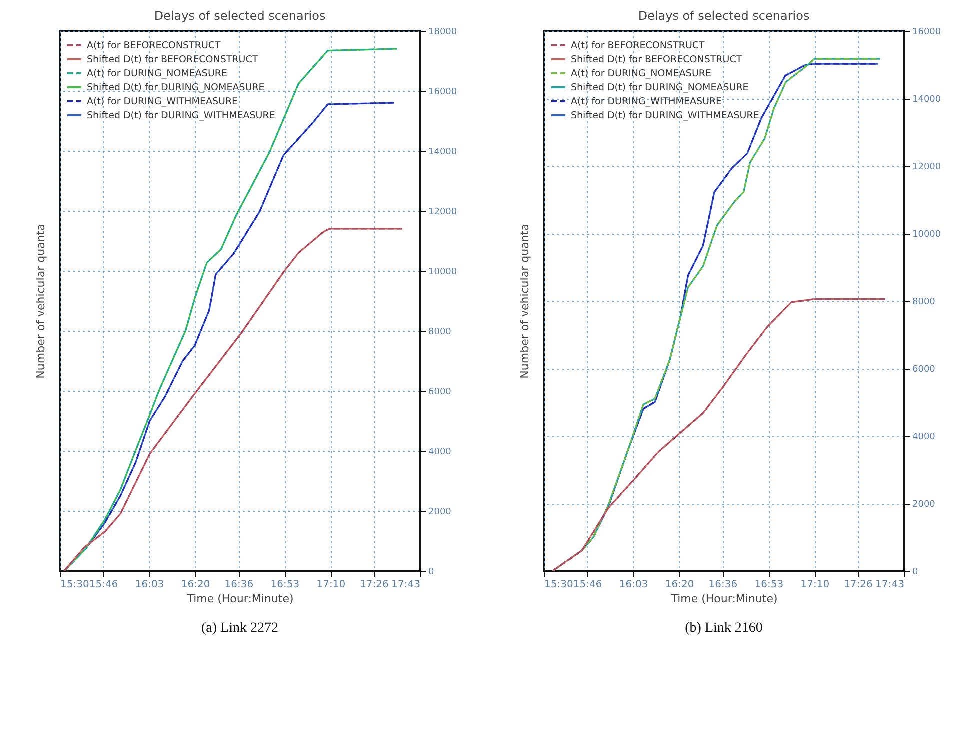 The width and height of the screenshot is (958, 735). Describe the element at coordinates (240, 628) in the screenshot. I see `text: (a) Link 2272` at that location.